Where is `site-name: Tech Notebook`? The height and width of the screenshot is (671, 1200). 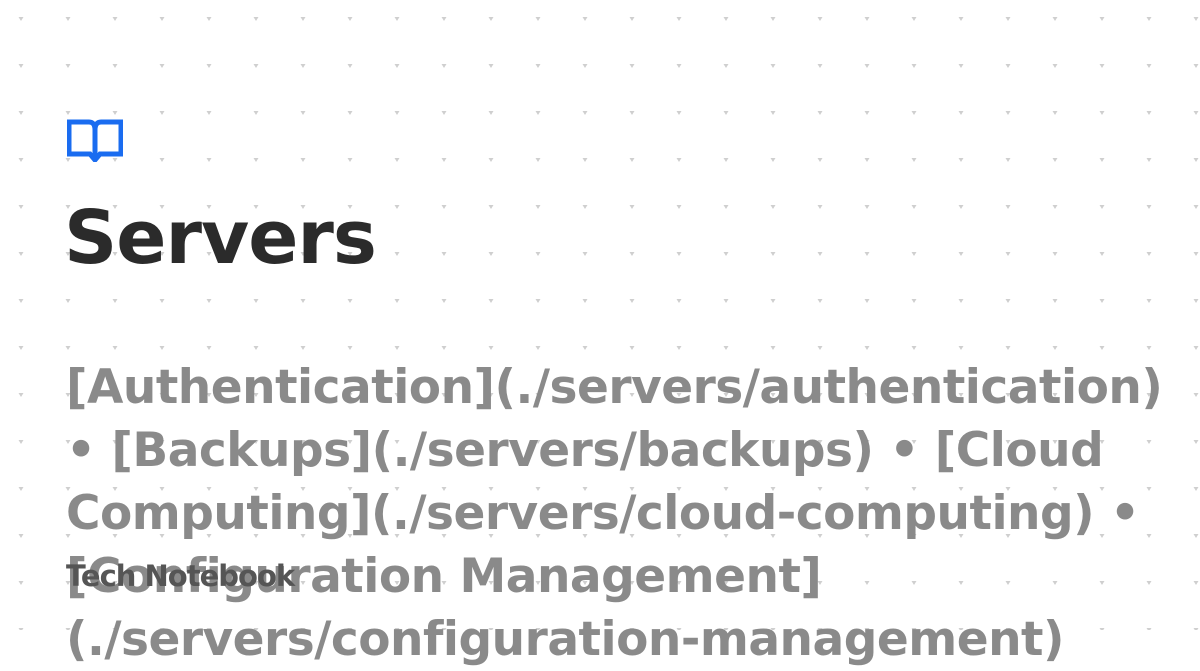
site-name: Tech Notebook is located at coordinates (180, 576).